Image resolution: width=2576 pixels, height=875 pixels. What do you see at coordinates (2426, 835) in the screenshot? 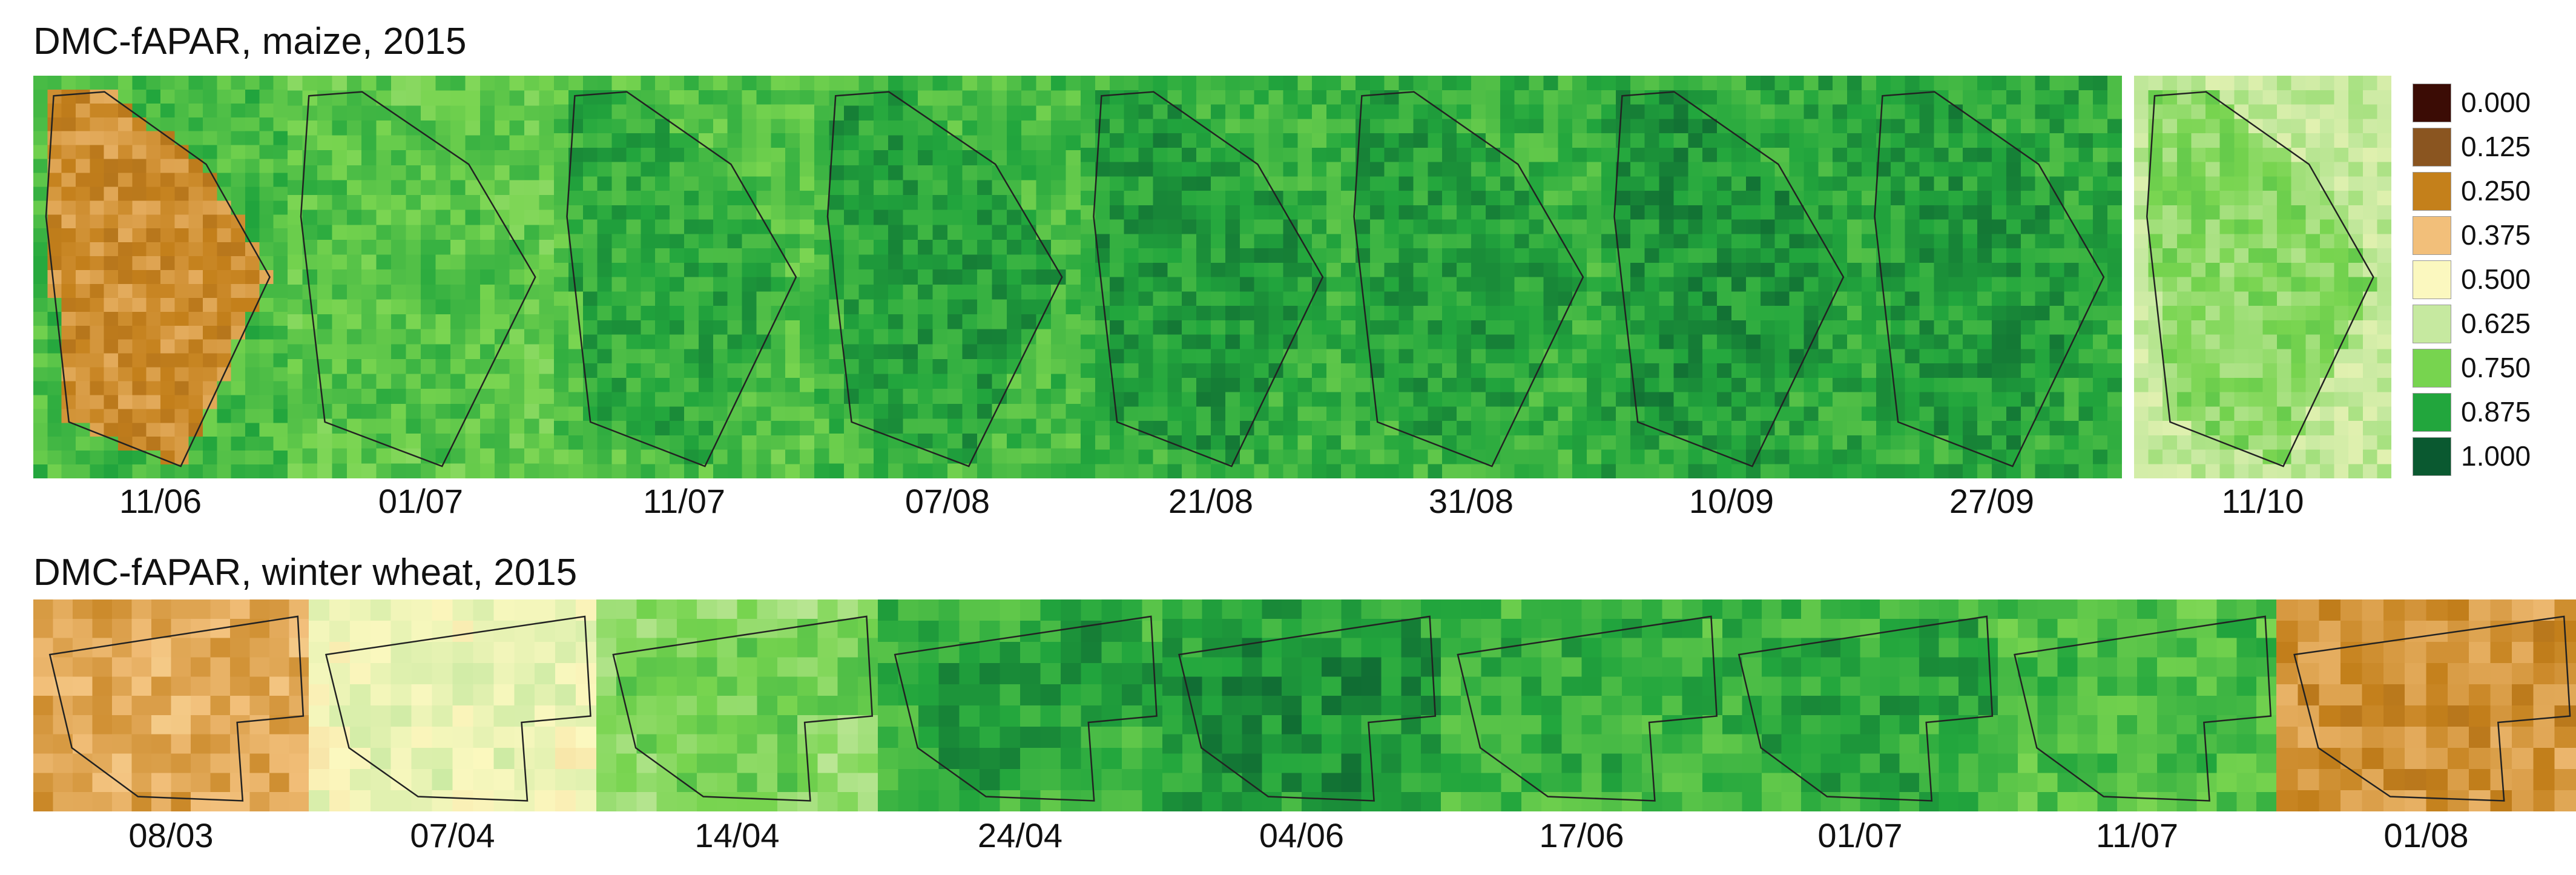
I see `wheat-acquisition-date-label: 01/08` at bounding box center [2426, 835].